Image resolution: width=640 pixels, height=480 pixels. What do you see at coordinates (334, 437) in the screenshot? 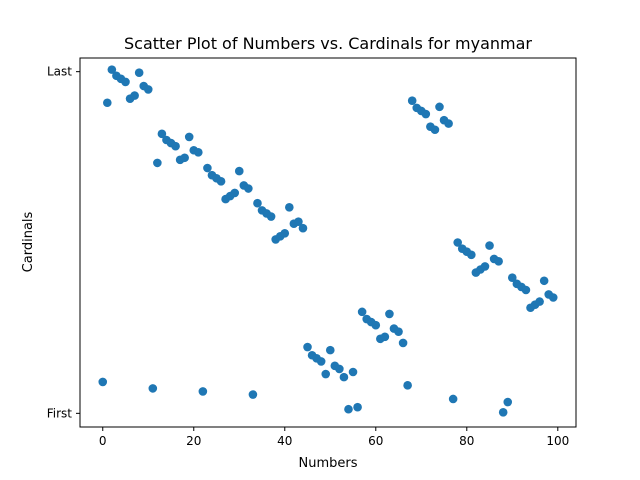
I see `x-axis: 0 20 40 60 80 100` at bounding box center [334, 437].